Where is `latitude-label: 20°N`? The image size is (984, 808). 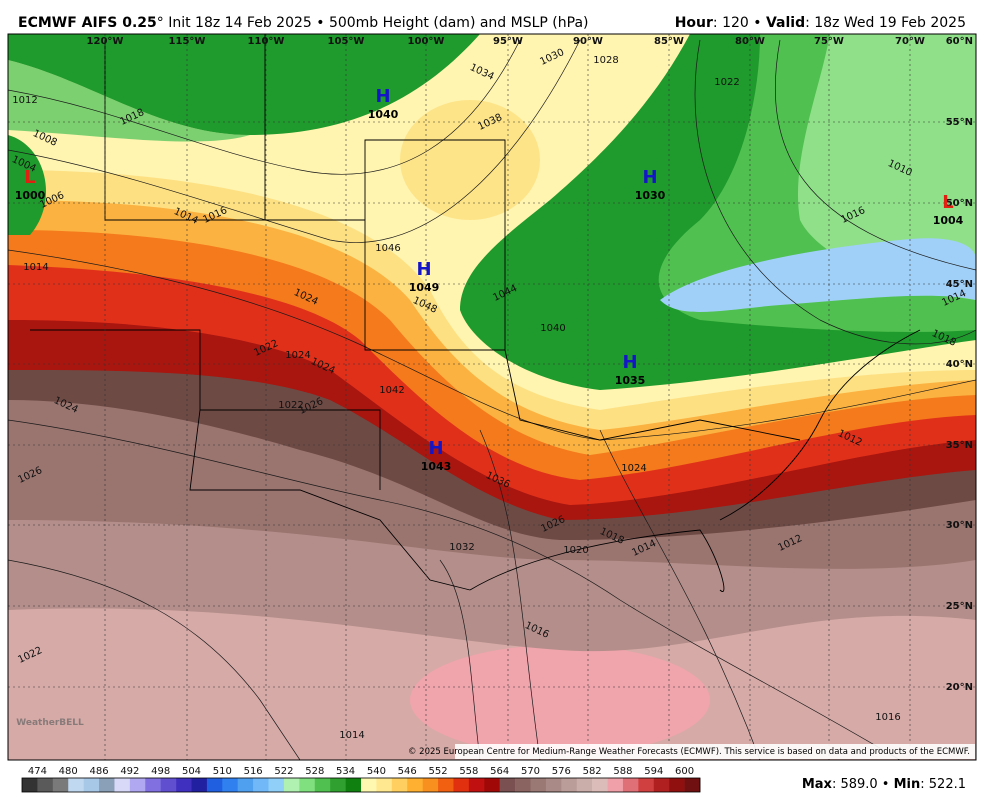
latitude-label: 20°N is located at coordinates (959, 687).